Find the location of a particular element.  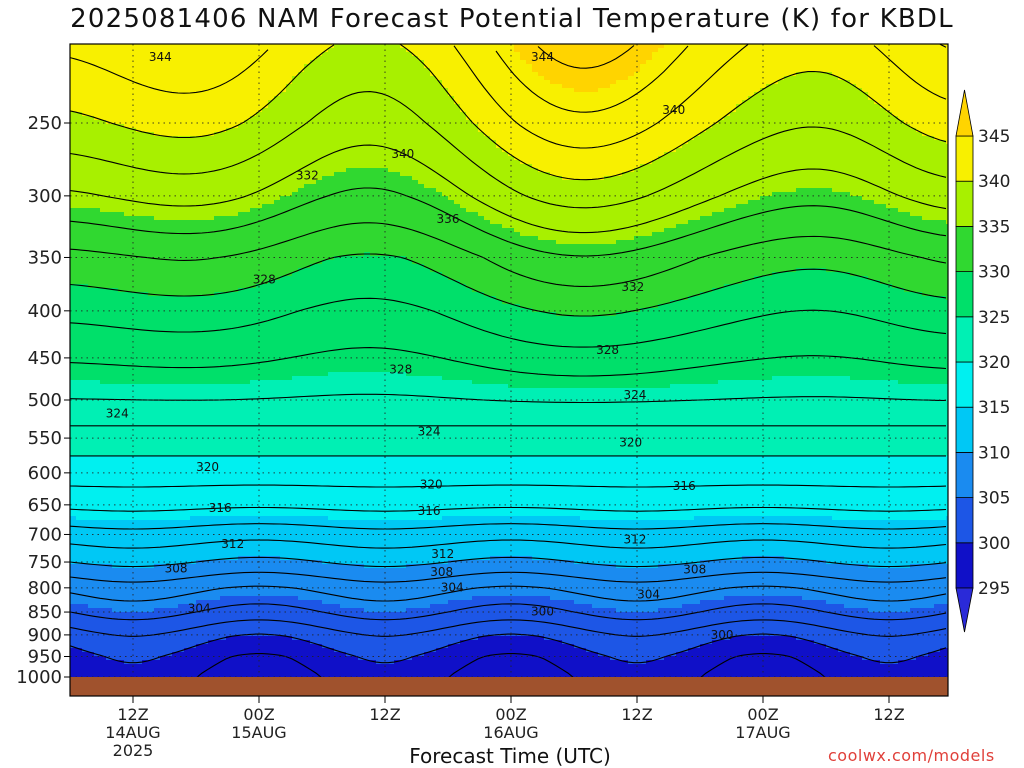

y-tick-label: 700 is located at coordinates (45, 534).